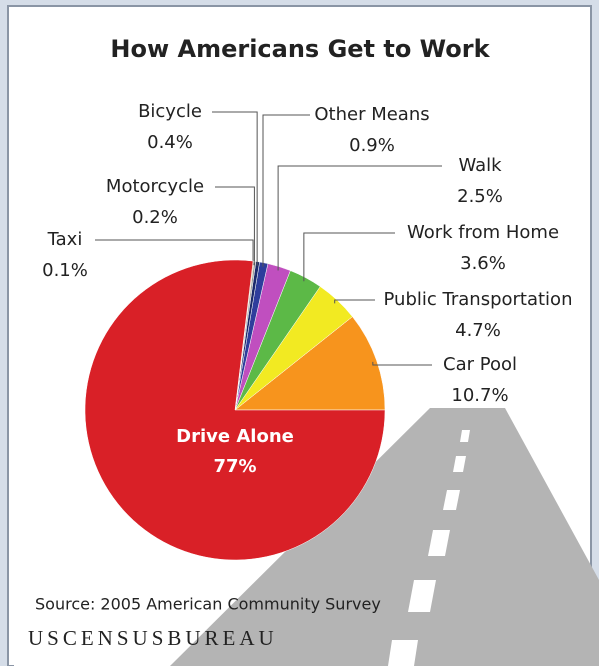 Image resolution: width=599 pixels, height=666 pixels. Describe the element at coordinates (480, 165) in the screenshot. I see `slice-label: Walk` at that location.